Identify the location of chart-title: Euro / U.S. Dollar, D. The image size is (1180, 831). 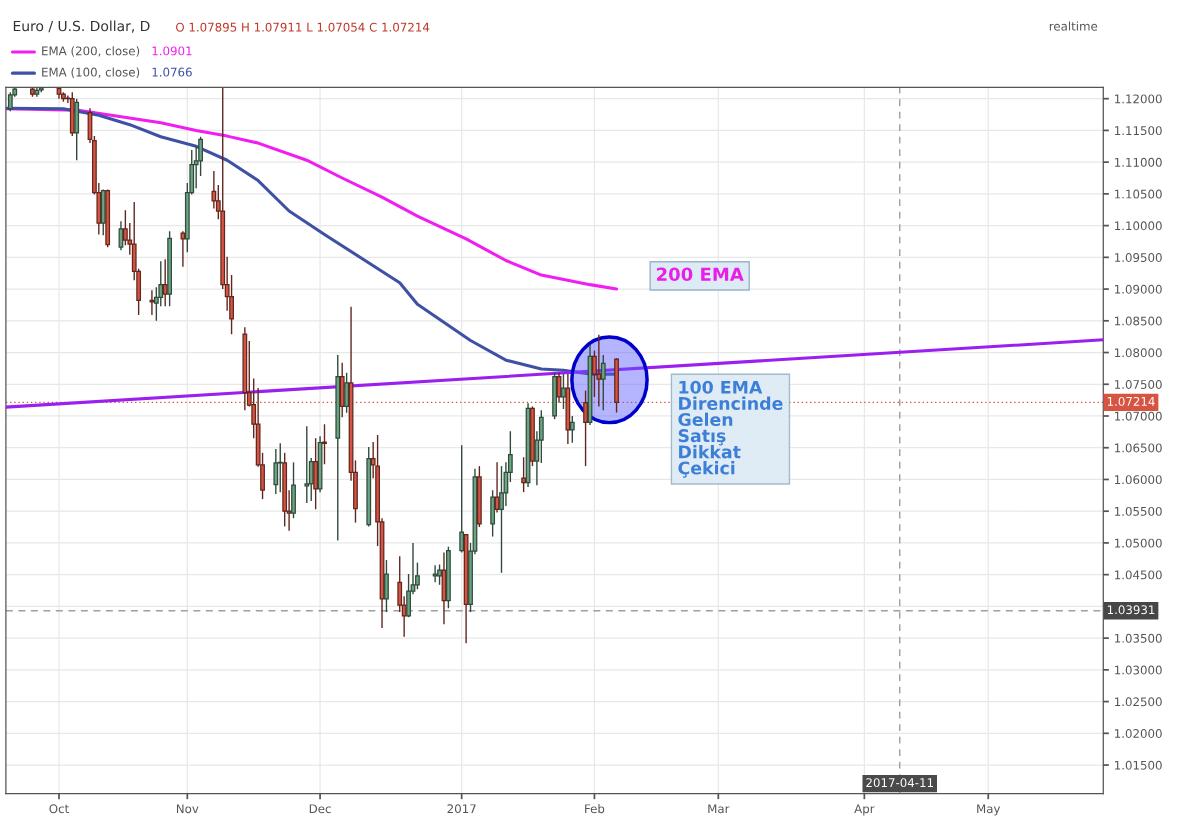
(81, 26).